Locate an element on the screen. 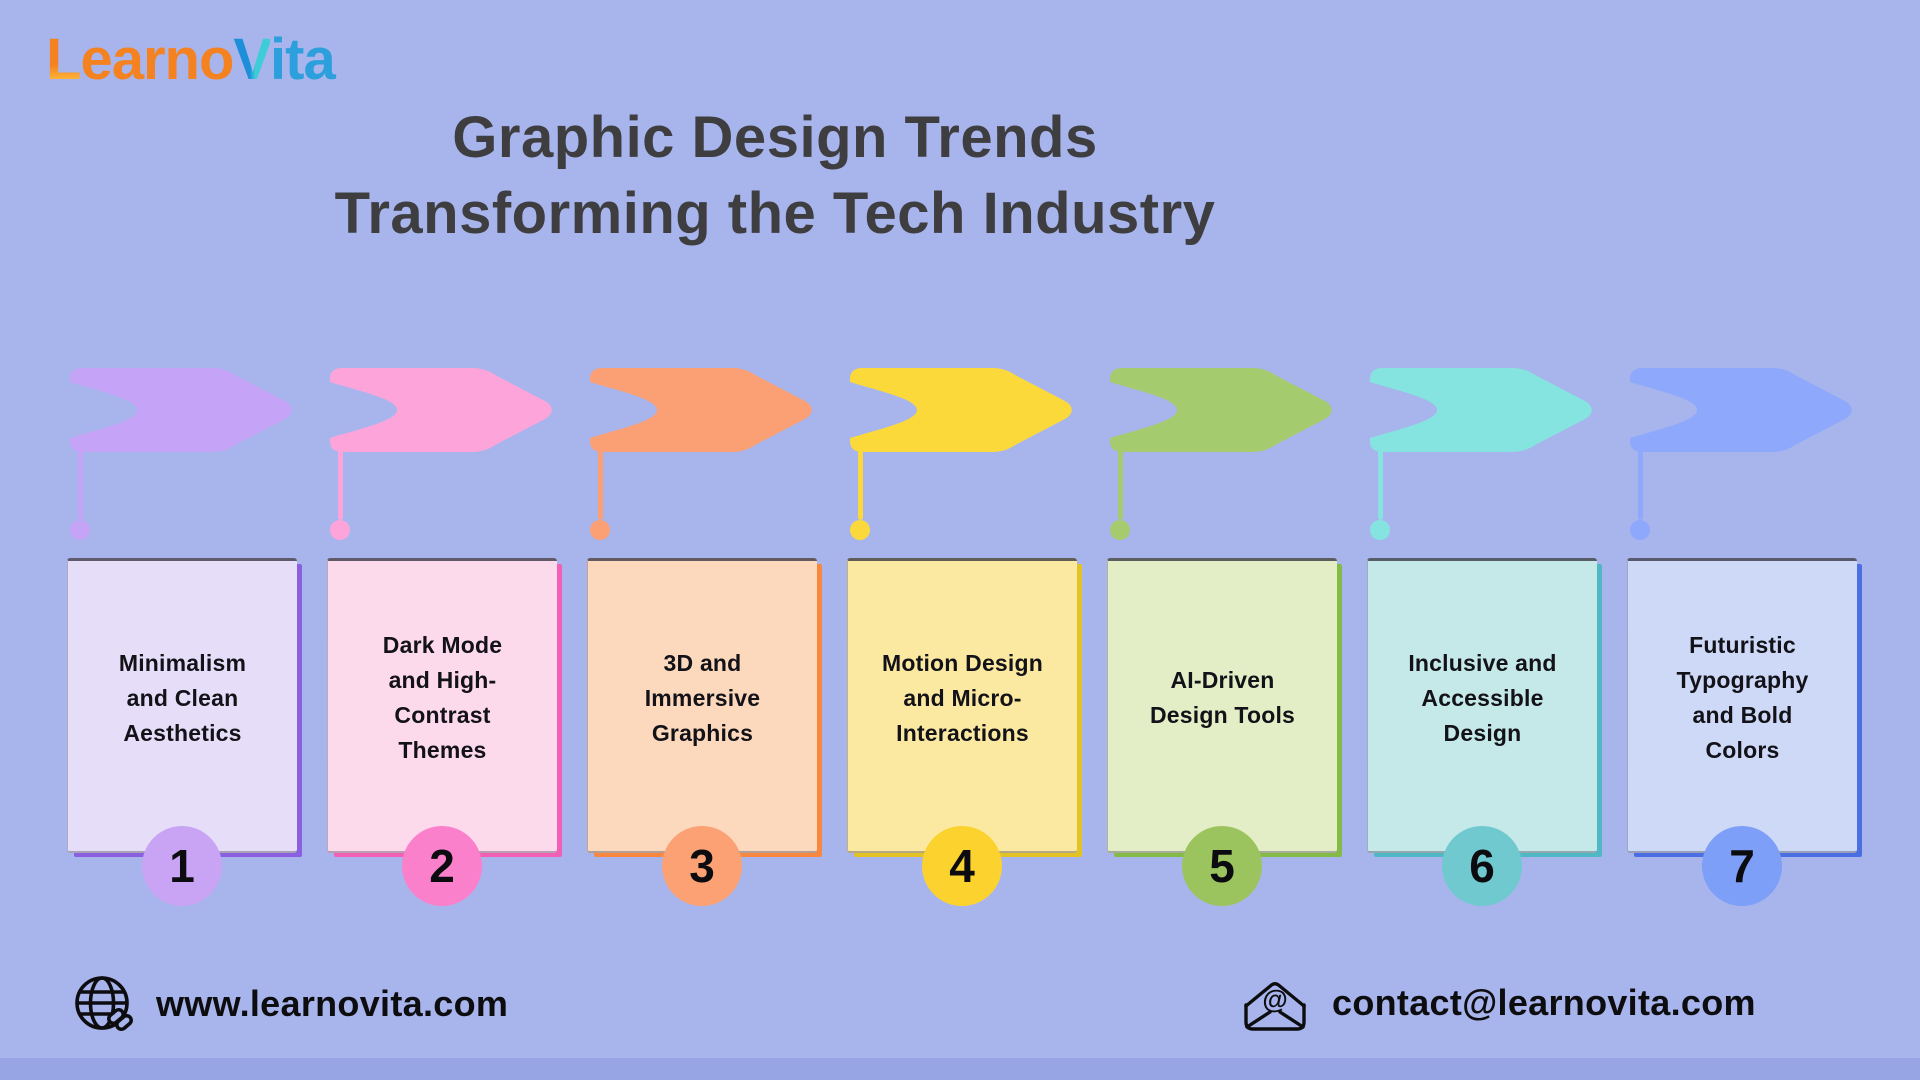 The width and height of the screenshot is (1920, 1080). trend-label: 3D and Immersive Graphics is located at coordinates (702, 697).